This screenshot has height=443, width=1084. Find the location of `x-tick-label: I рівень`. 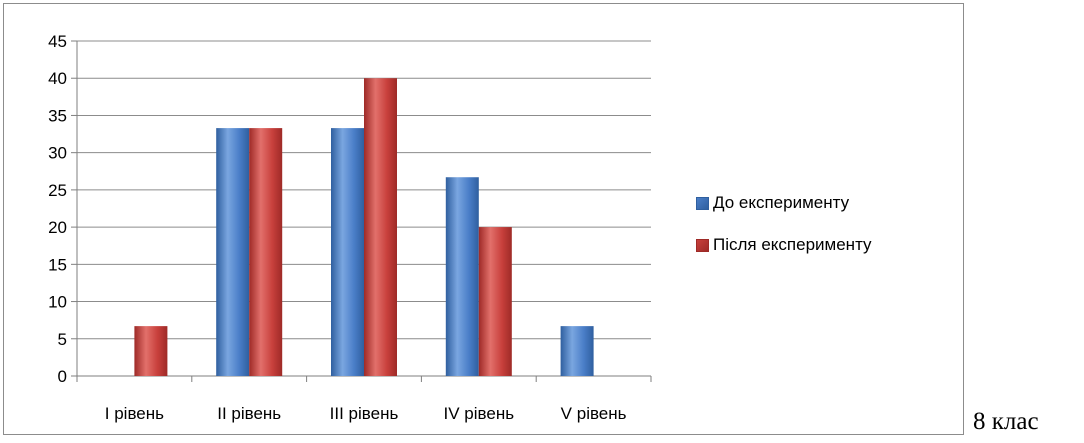

x-tick-label: I рівень is located at coordinates (134, 413).